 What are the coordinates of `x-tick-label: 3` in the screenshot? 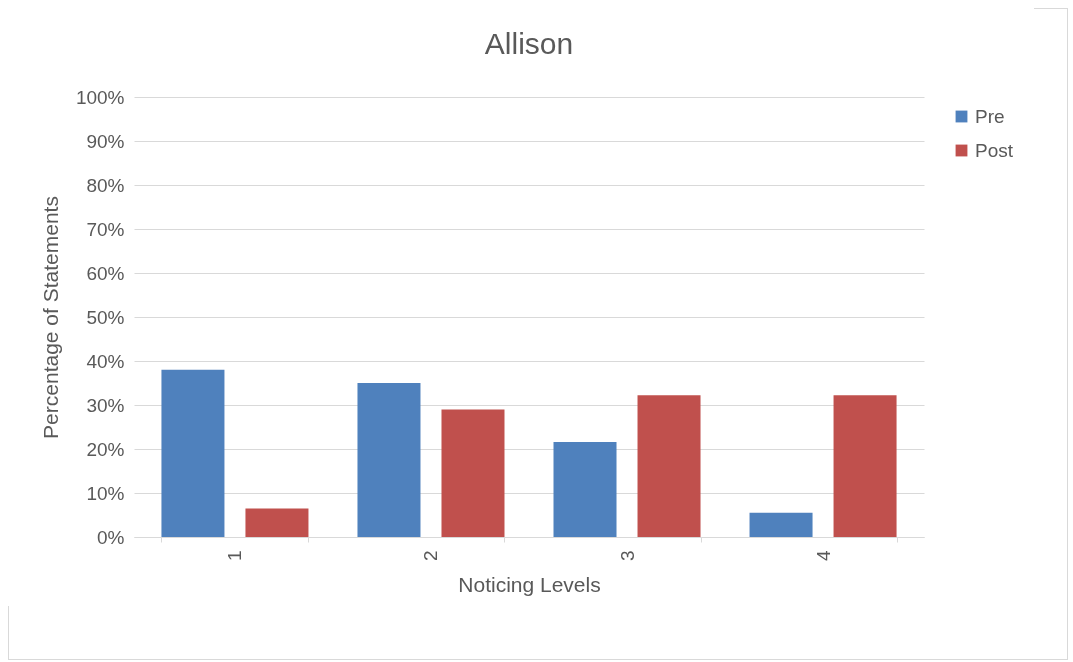 It's located at (627, 556).